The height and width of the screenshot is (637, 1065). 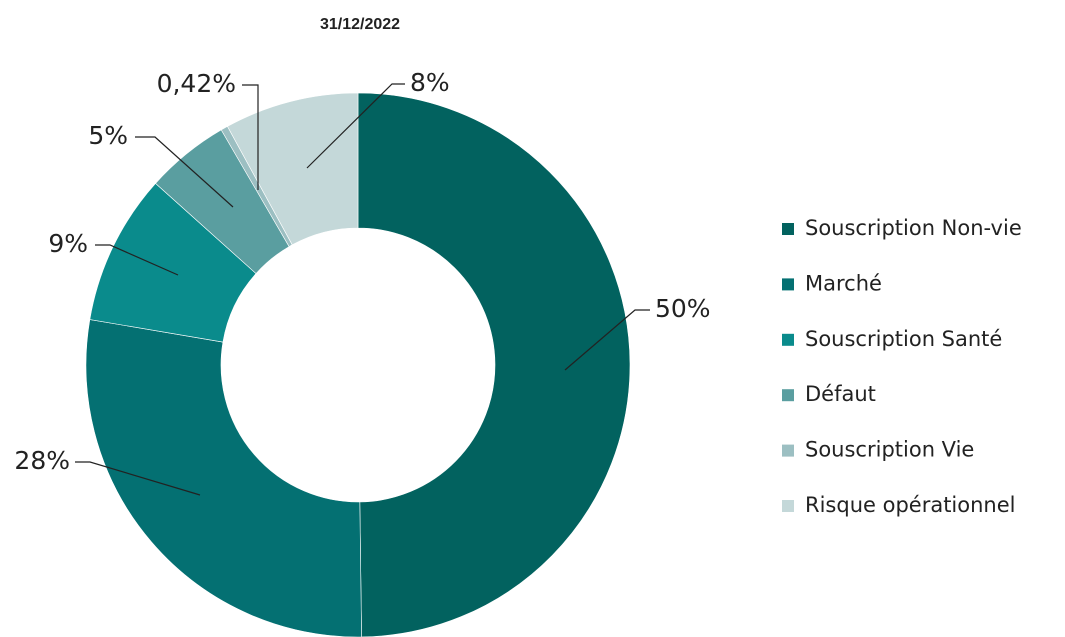 What do you see at coordinates (843, 283) in the screenshot?
I see `legend-label: Marché` at bounding box center [843, 283].